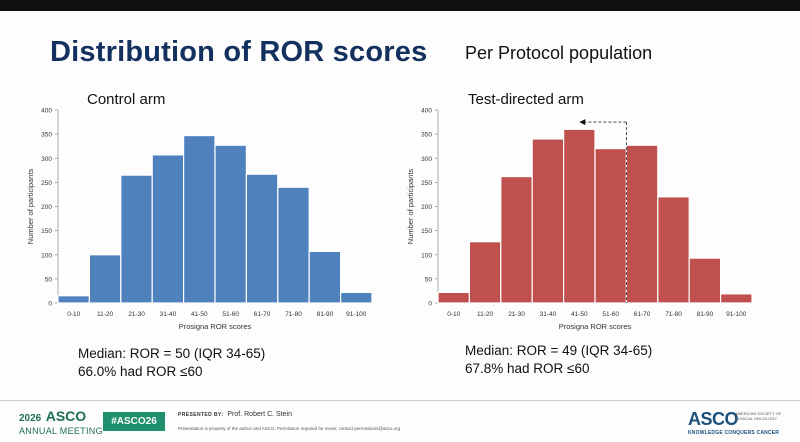  I want to click on control-y-tick-label: 400, so click(46, 111).